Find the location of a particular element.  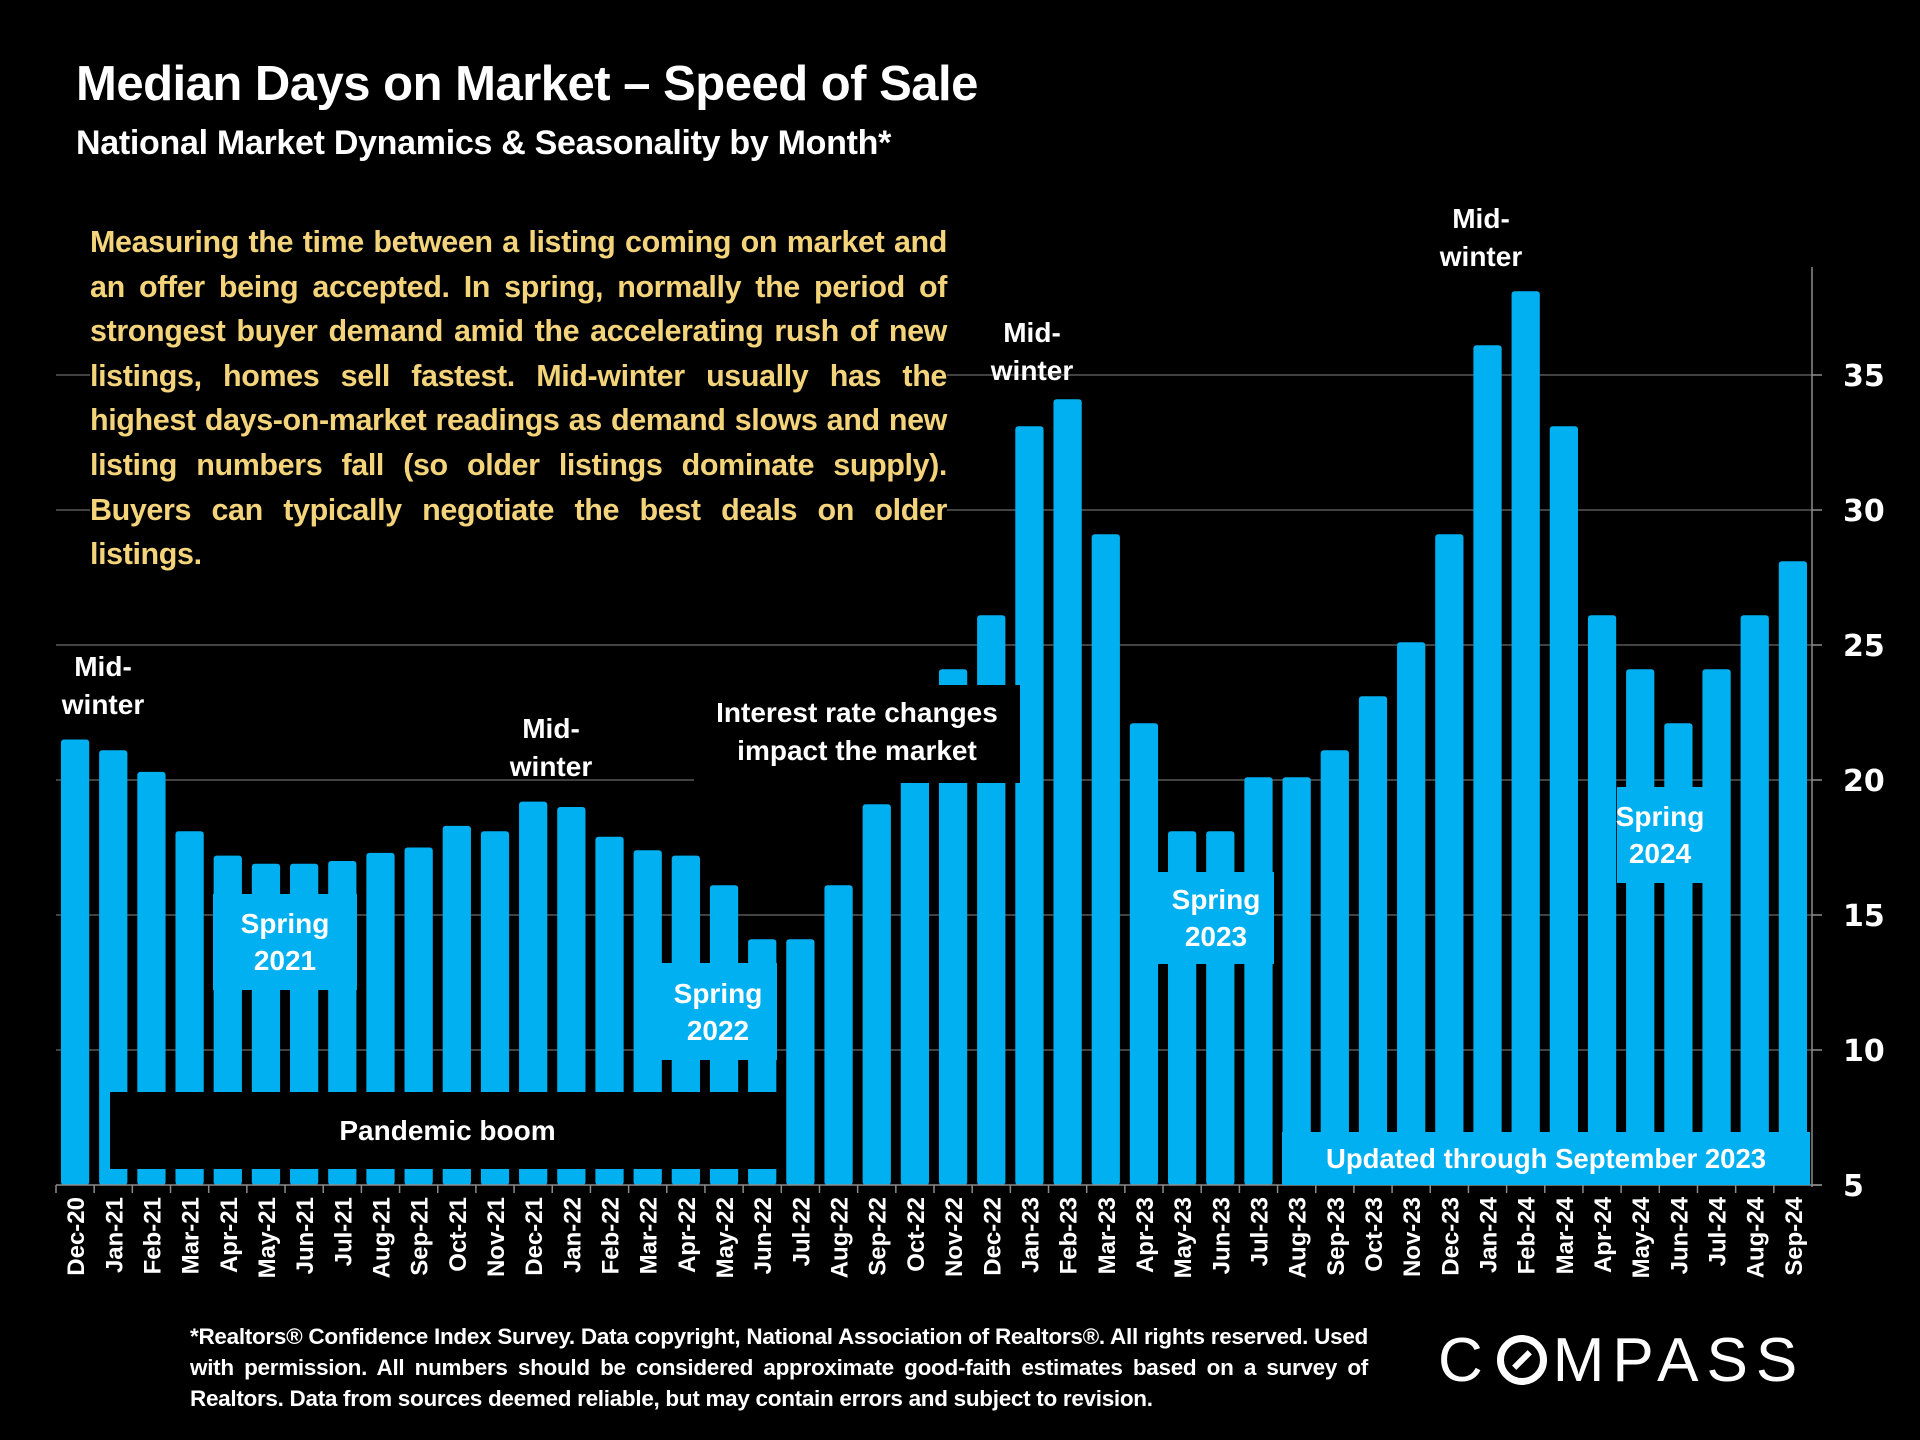

annotation-line: 2024 is located at coordinates (1660, 853).